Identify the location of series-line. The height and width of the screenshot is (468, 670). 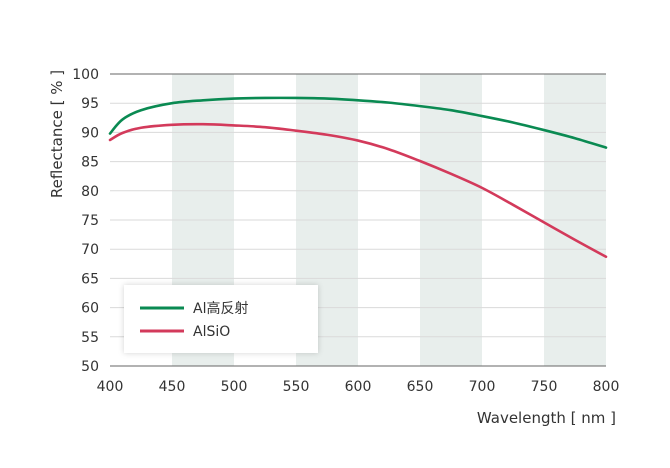
(358, 122).